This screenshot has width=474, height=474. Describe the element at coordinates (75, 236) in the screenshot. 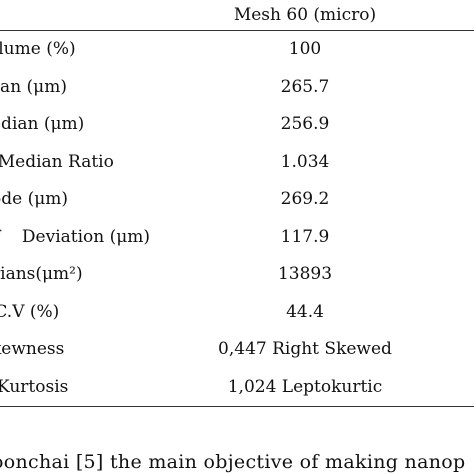

I see `row-label: f Deviation (μm)` at that location.